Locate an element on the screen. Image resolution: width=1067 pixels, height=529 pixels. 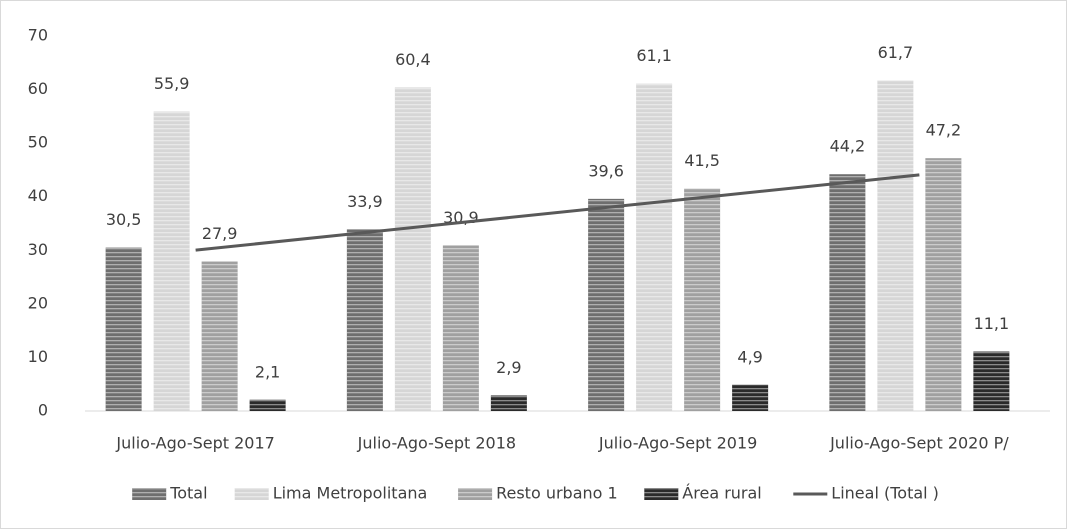
y-tick-label: 40 is located at coordinates (38, 195).